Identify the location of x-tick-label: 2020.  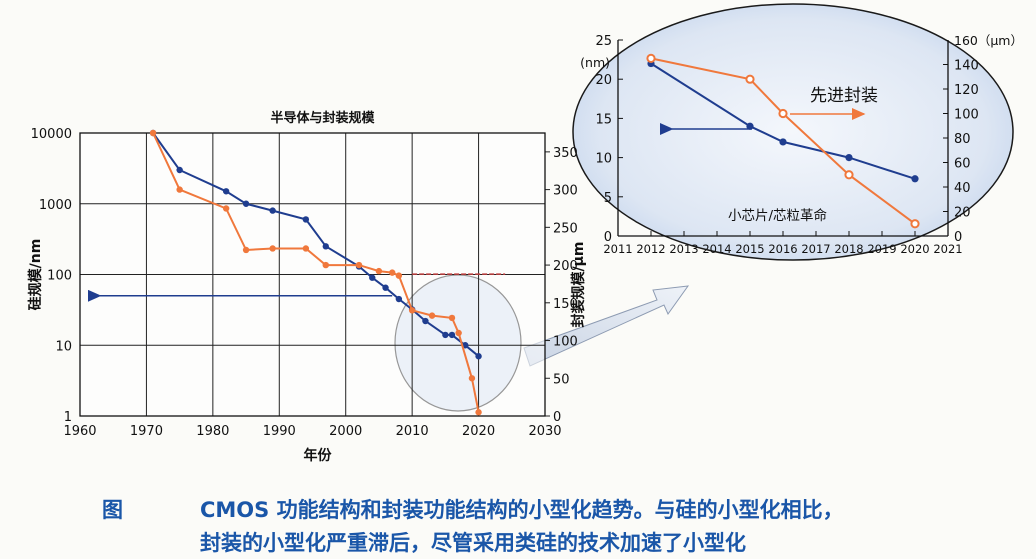
(478, 431).